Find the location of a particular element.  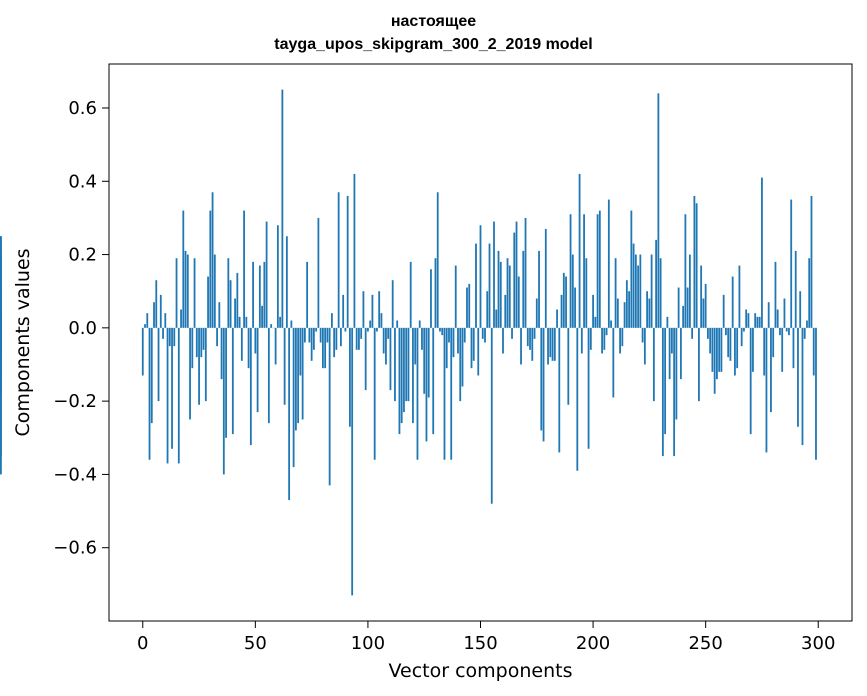

chart-title: настоящее is located at coordinates (433, 21).